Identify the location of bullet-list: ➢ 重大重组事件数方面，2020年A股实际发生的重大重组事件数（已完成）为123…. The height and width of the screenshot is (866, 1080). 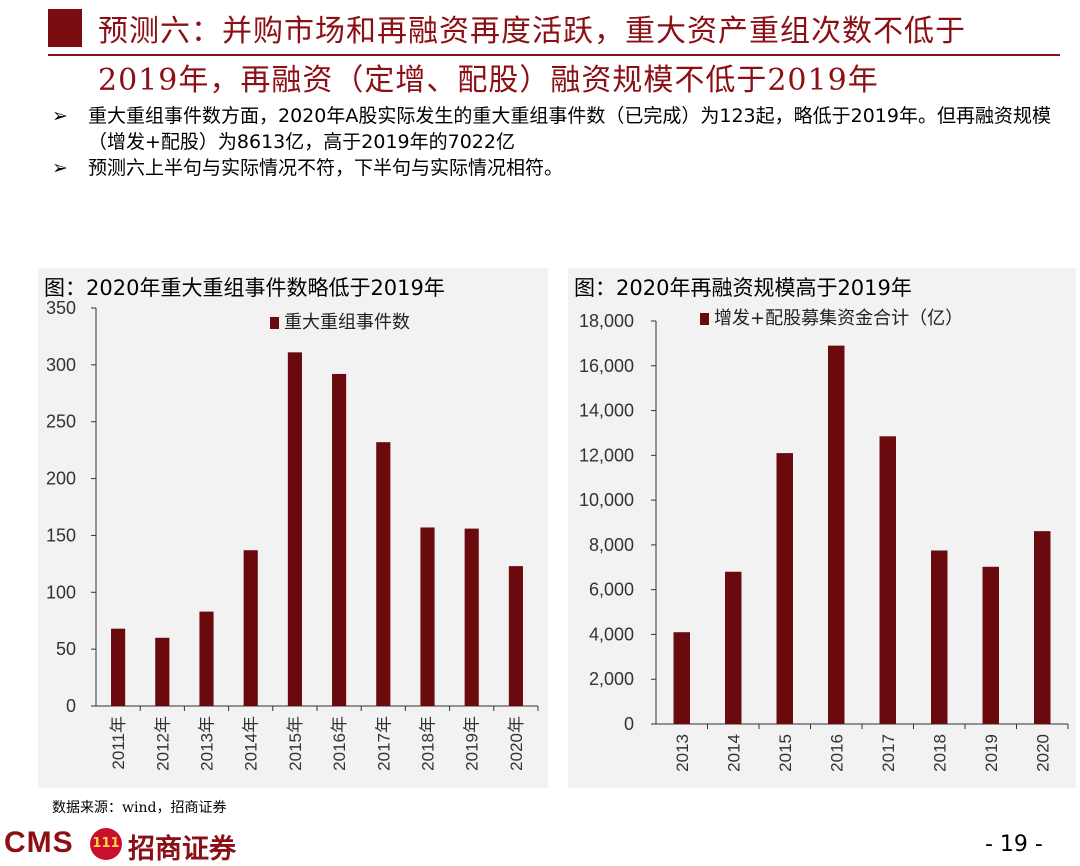
(562, 142).